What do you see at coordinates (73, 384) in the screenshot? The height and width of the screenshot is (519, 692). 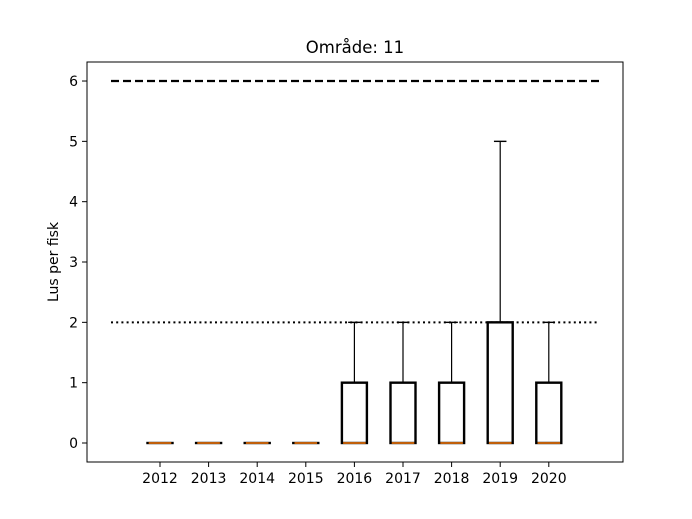 I see `y-tick-label: 1` at bounding box center [73, 384].